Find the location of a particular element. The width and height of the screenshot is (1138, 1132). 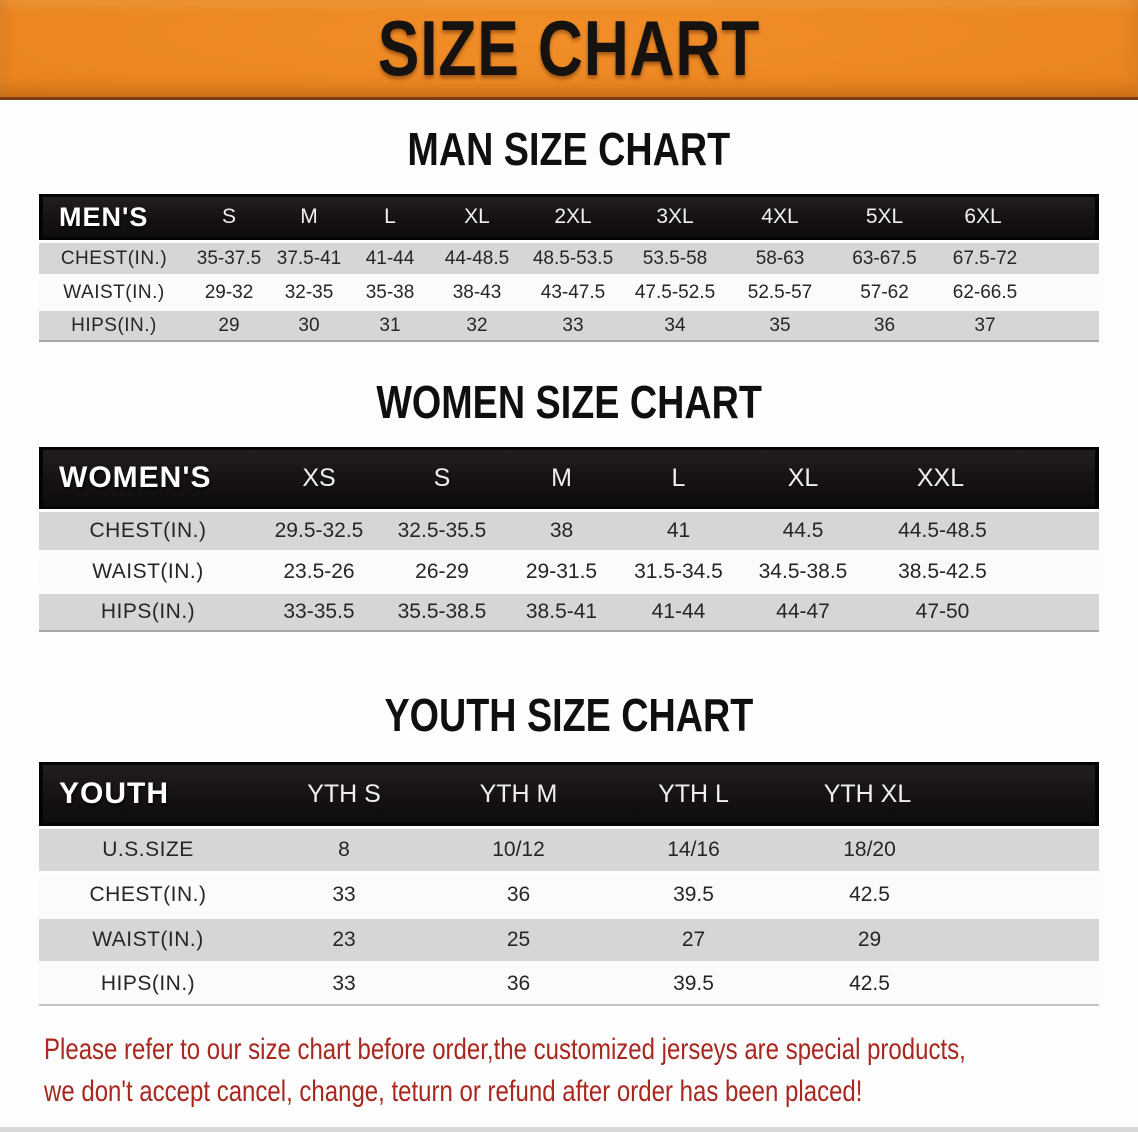

size-value: 34 is located at coordinates (675, 326).